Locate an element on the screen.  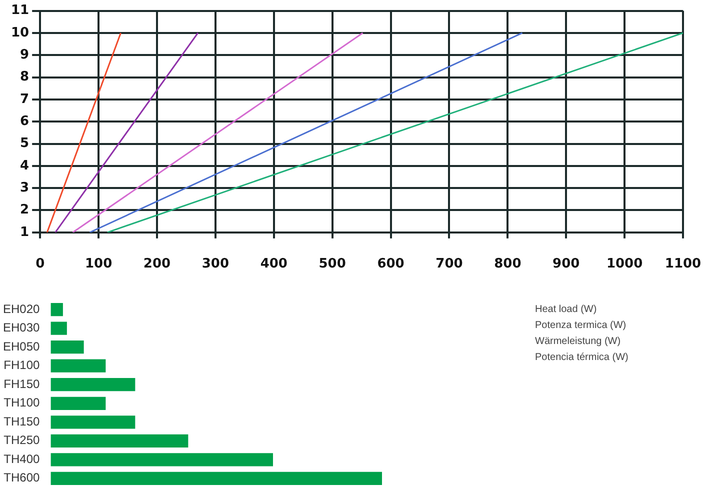
y-tick-label: 6 is located at coordinates (25, 121).